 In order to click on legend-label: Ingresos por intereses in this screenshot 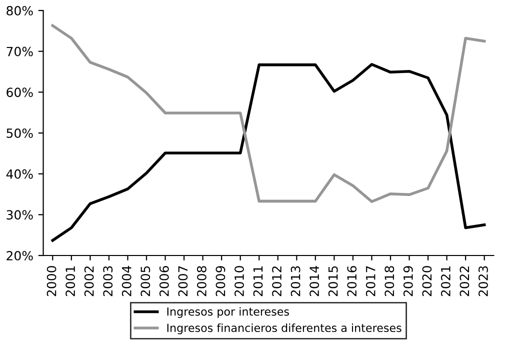, I will do `click(228, 312)`.